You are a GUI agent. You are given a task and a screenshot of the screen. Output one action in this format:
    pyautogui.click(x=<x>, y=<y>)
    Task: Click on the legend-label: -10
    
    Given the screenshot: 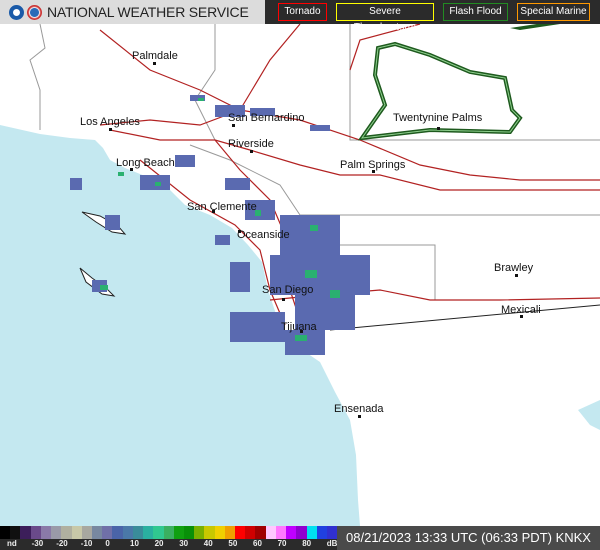 What is the action you would take?
    pyautogui.click(x=86, y=543)
    